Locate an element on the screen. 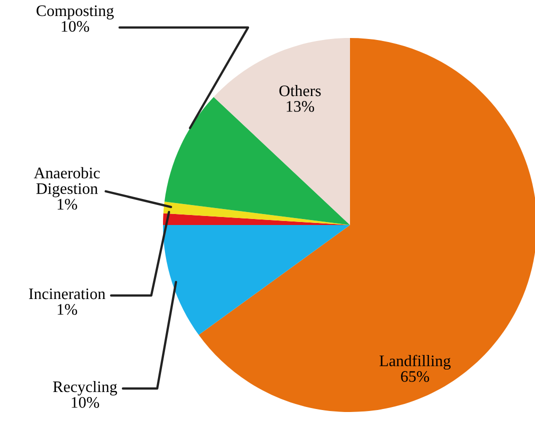 This screenshot has width=535, height=422. slice-label: Composting is located at coordinates (75, 12).